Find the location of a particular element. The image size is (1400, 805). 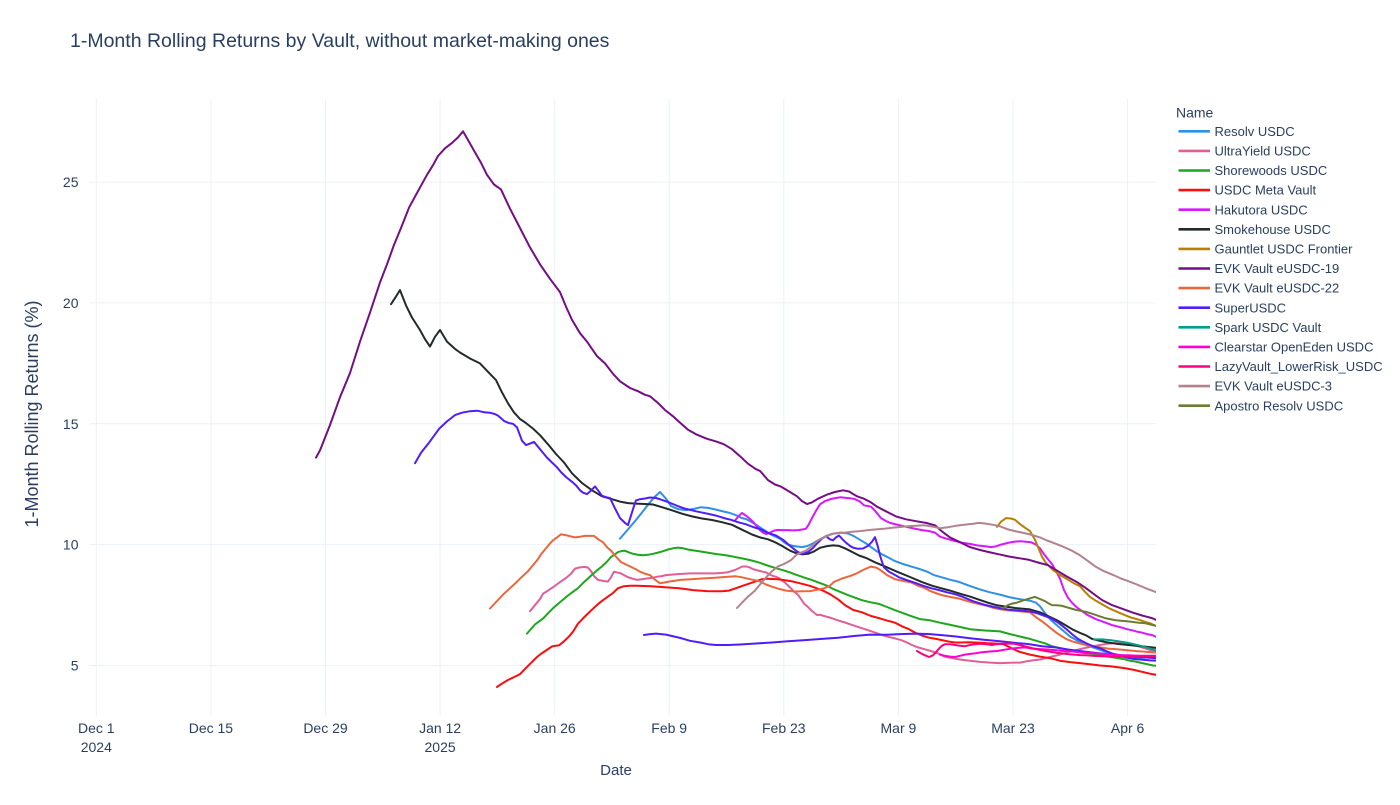

svg-text: Apr 6 is located at coordinates (1128, 728).